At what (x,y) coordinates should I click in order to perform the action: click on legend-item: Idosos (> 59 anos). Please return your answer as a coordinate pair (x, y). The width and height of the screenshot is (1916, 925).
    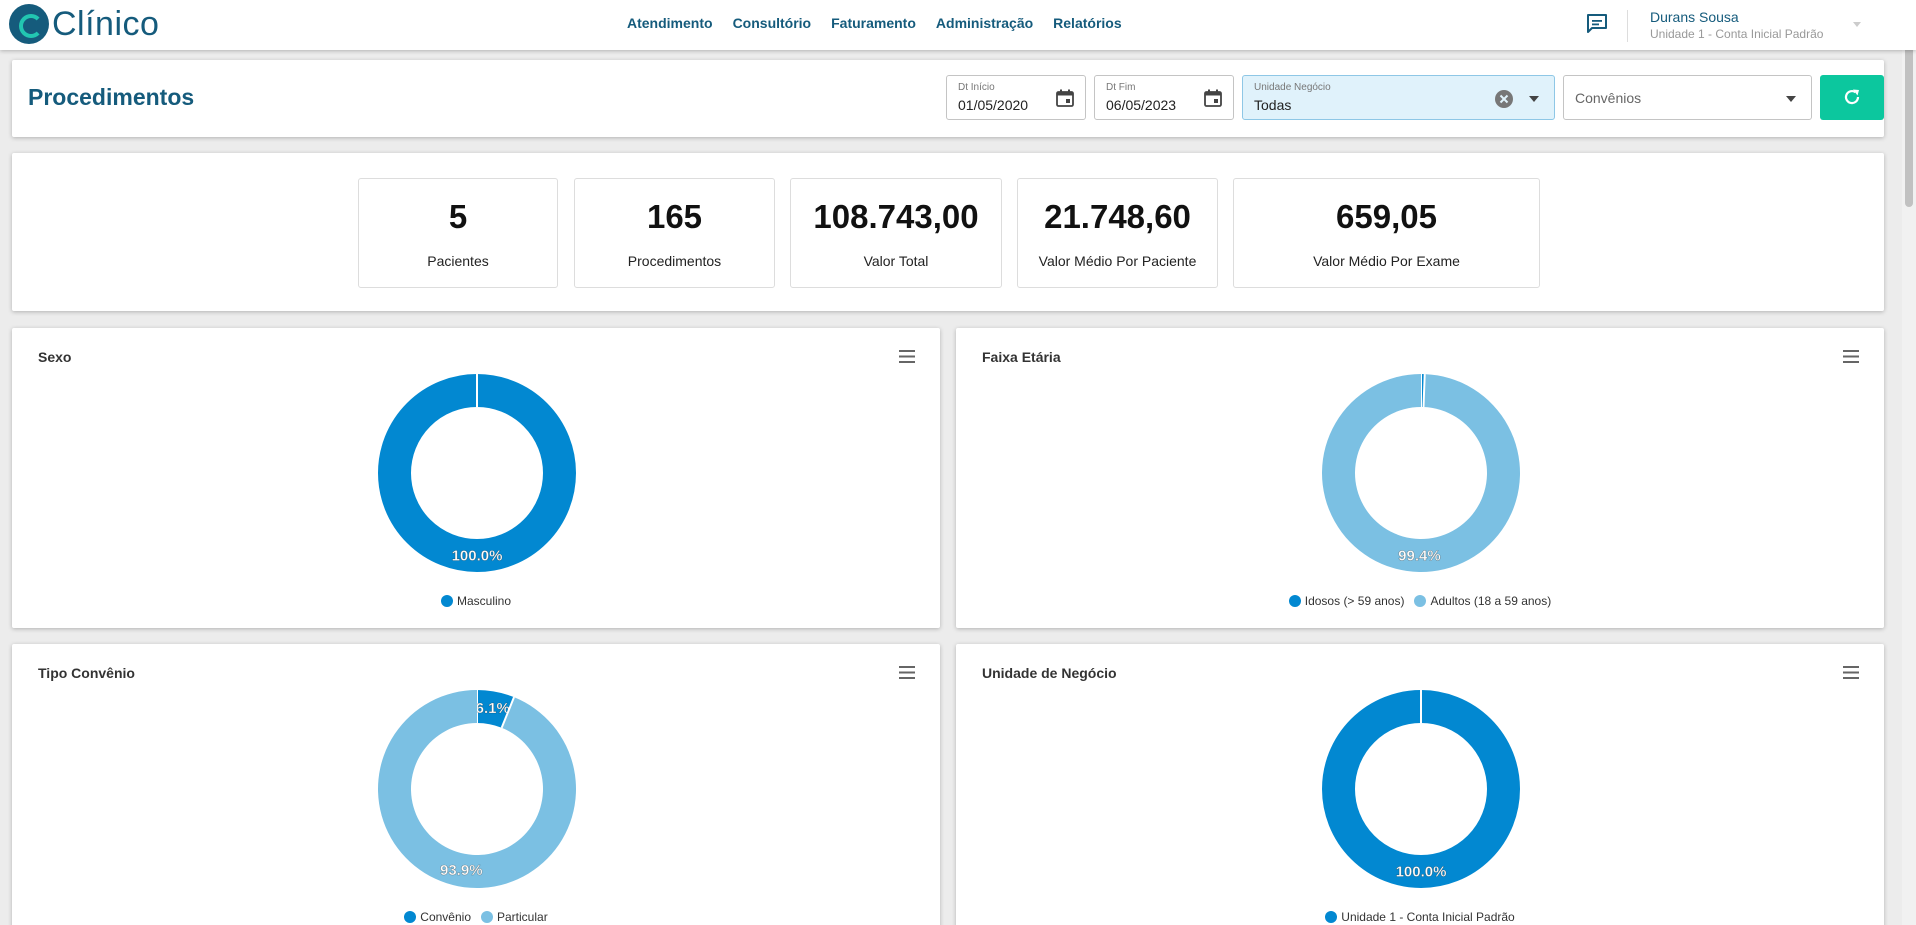
    Looking at the image, I should click on (1346, 601).